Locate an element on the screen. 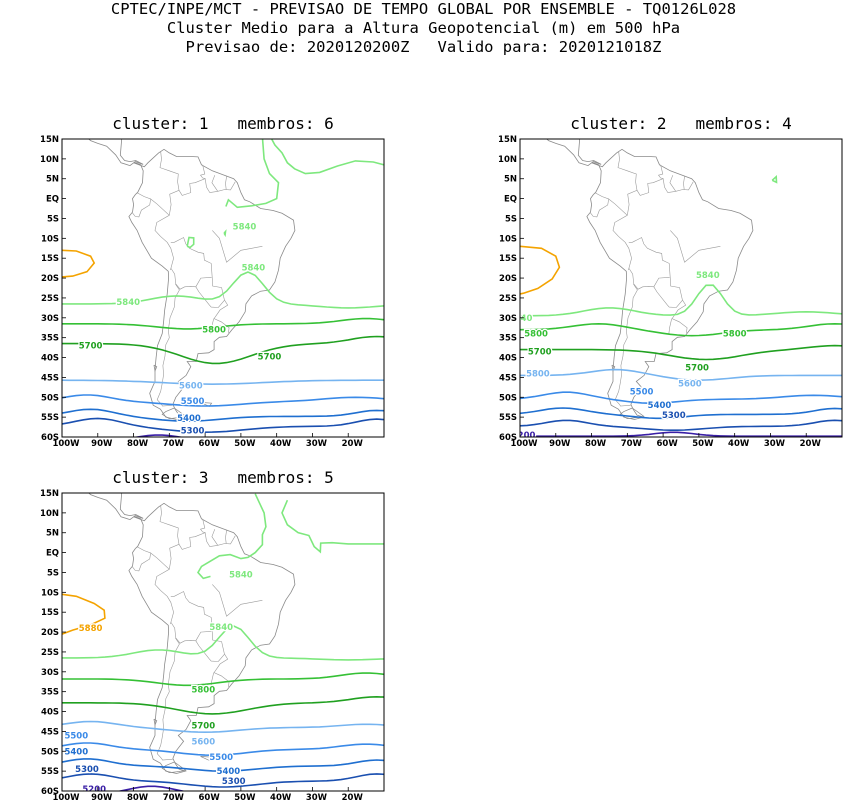 Image resolution: width=847 pixels, height=803 pixels. map-frame is located at coordinates (681, 288).